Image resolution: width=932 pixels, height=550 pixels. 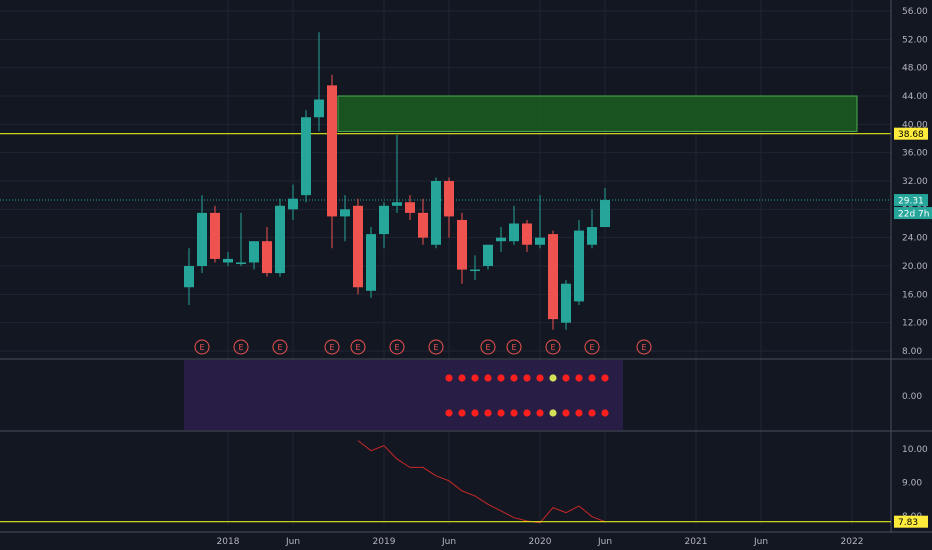 What do you see at coordinates (481, 482) in the screenshot?
I see `indicator2-line` at bounding box center [481, 482].